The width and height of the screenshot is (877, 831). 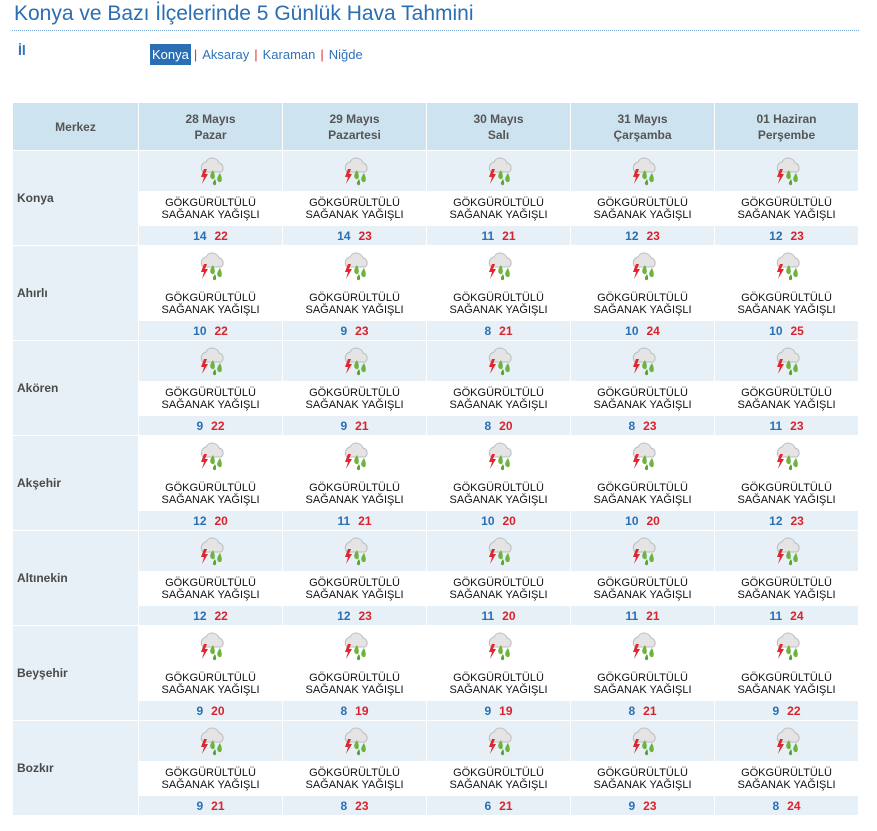 What do you see at coordinates (786, 126) in the screenshot?
I see `day-header: 01 Haziran Perşembe` at bounding box center [786, 126].